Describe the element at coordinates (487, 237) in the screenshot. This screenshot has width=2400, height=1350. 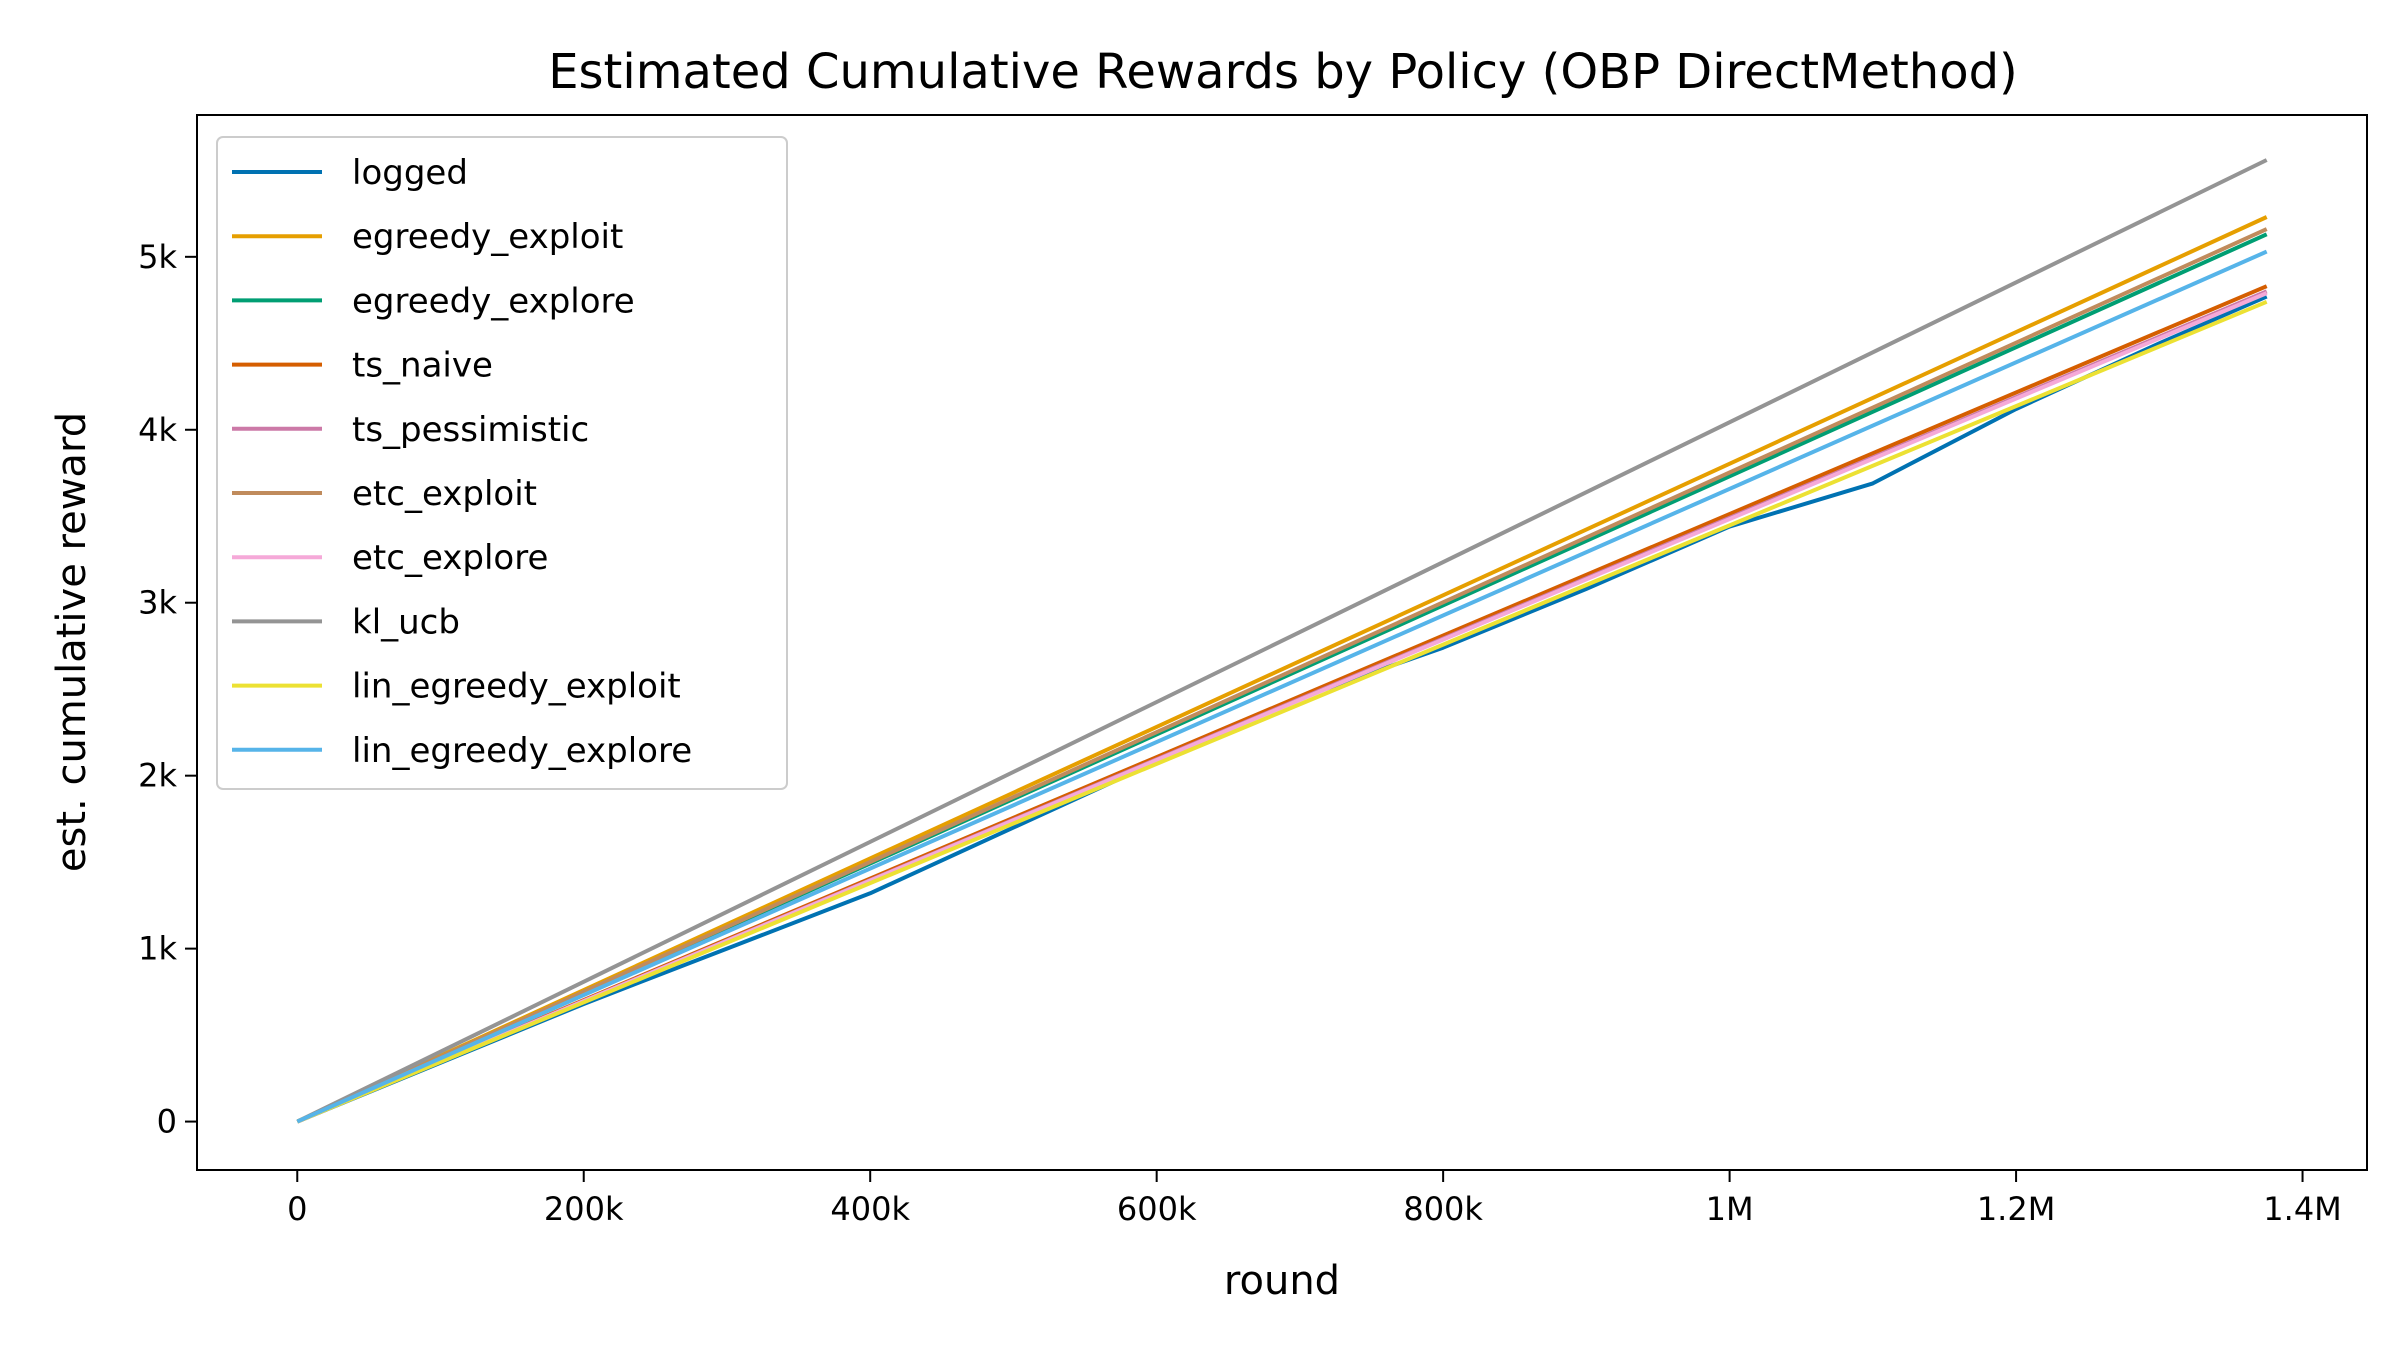
I see `legend-label: egreedy_exploit` at that location.